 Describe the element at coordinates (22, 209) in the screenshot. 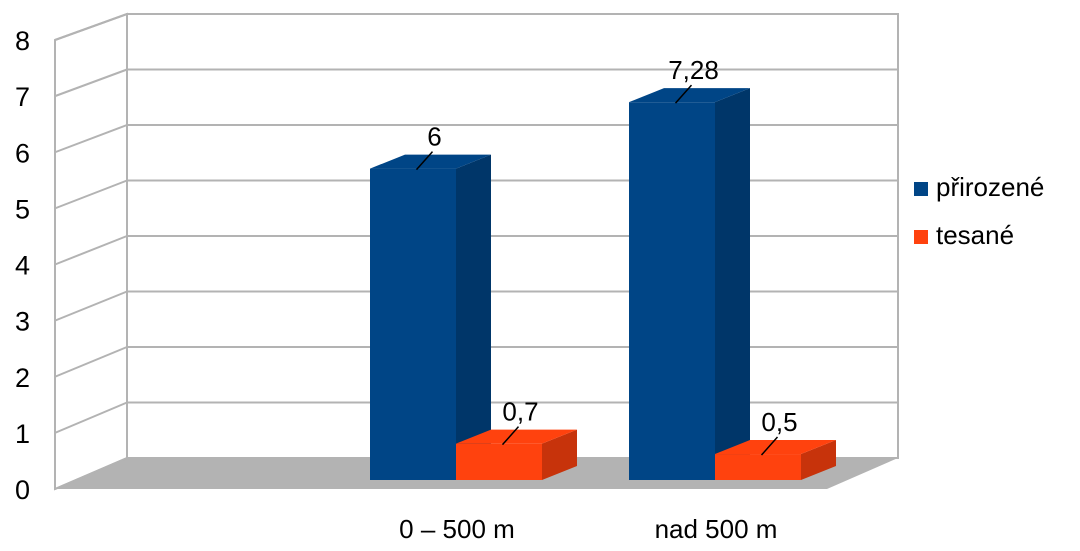

I see `y-tick-label: 5` at that location.